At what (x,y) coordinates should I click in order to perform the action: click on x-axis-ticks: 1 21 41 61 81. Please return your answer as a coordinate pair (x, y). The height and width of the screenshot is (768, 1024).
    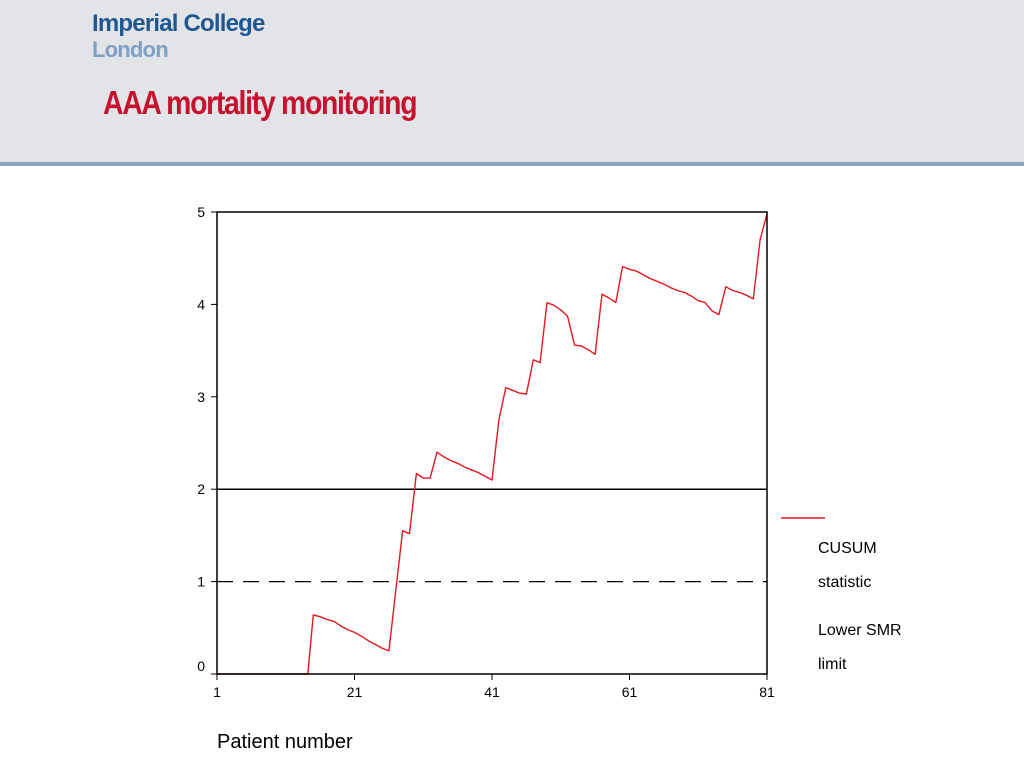
    Looking at the image, I should click on (494, 687).